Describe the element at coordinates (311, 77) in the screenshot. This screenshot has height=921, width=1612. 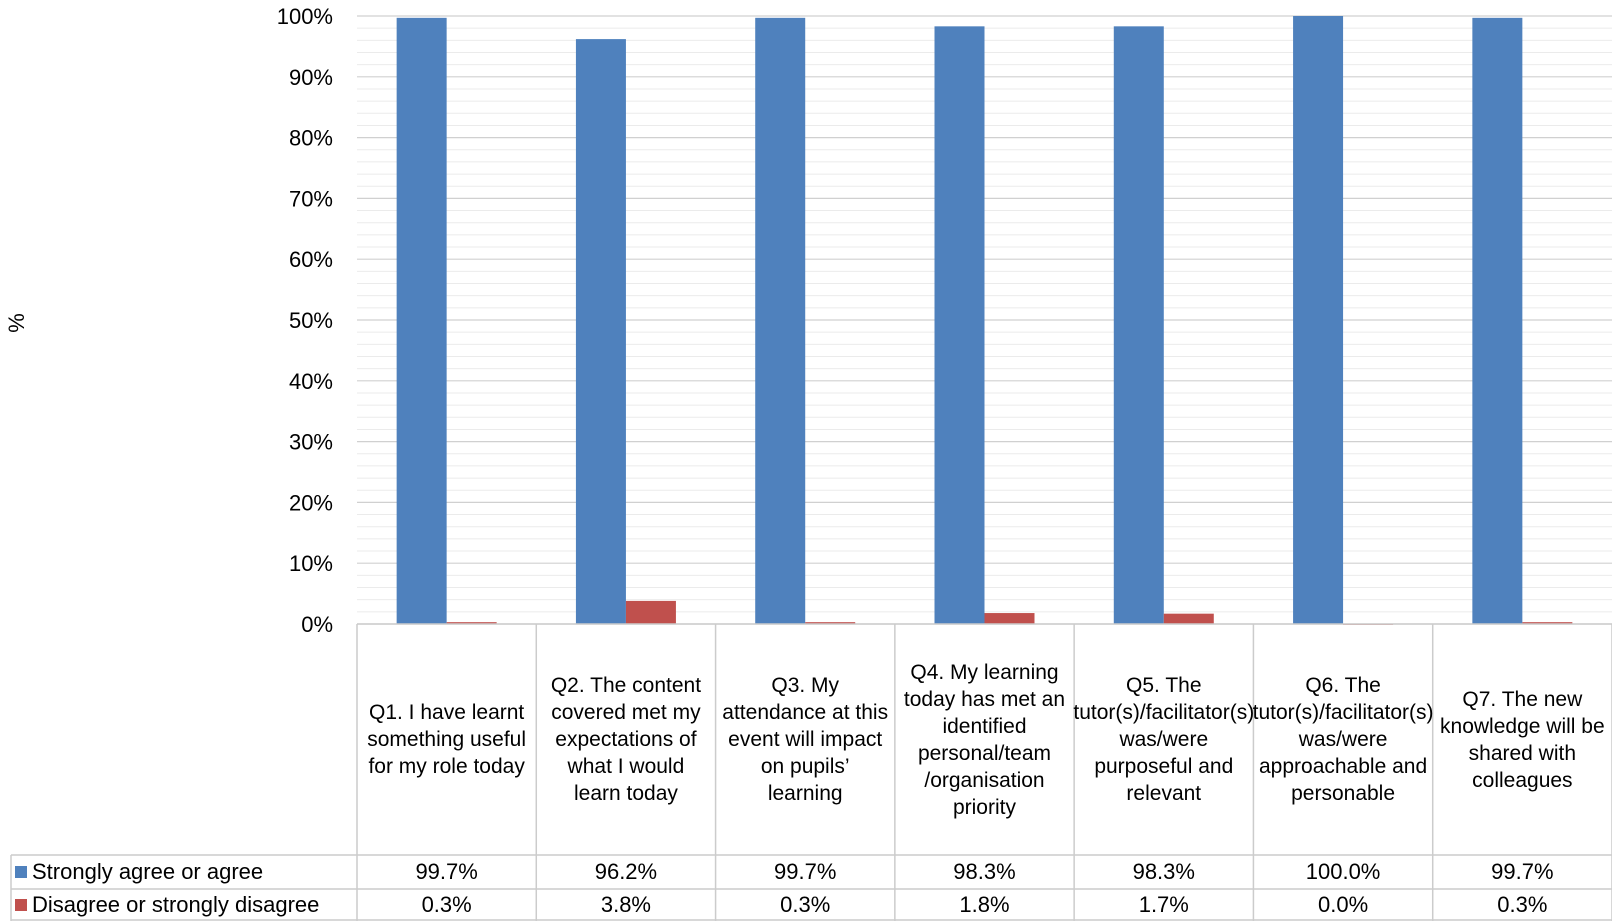
I see `y-tick-label: 90%` at that location.